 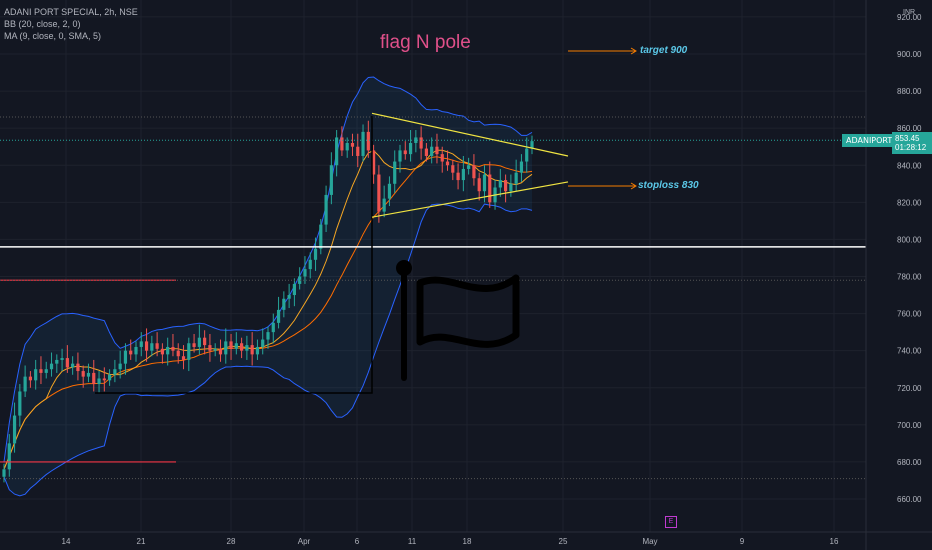 I want to click on price-tick-label: 780.00, so click(x=909, y=277).